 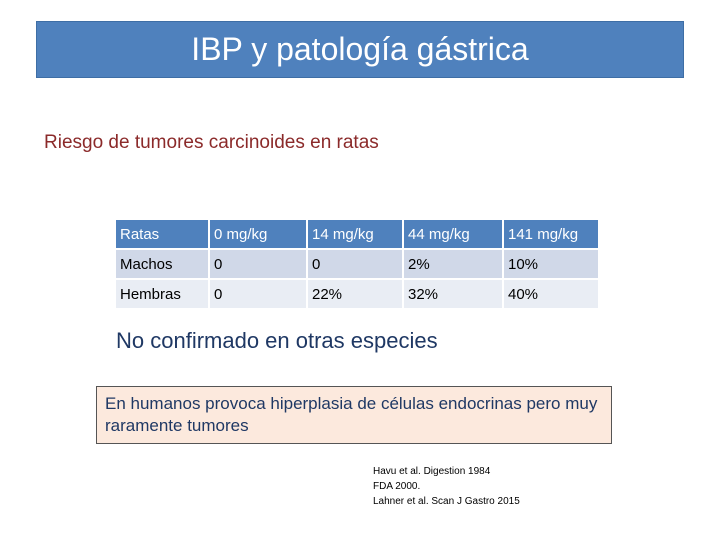 What do you see at coordinates (432, 471) in the screenshot?
I see `reference-item: Havu et al. Digestion 1984` at bounding box center [432, 471].